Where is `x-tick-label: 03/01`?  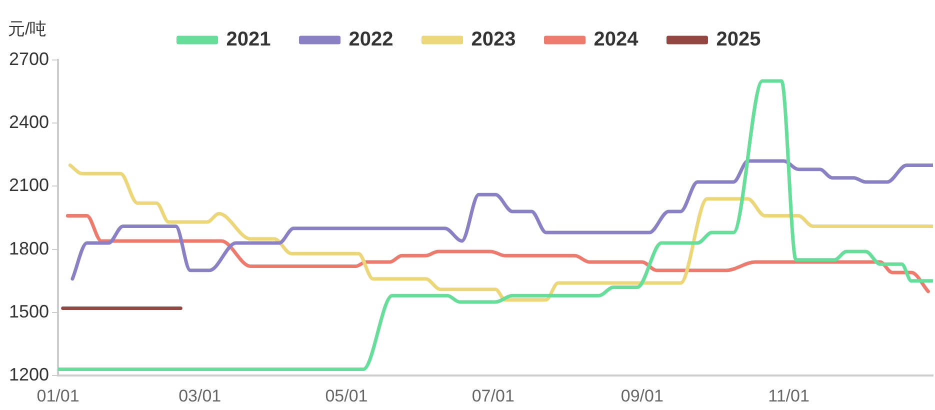 x-tick-label: 03/01 is located at coordinates (200, 396).